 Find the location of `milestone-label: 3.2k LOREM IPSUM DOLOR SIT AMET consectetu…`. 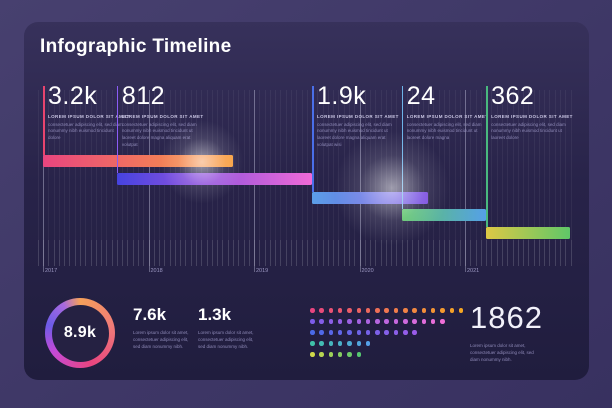

milestone-label: 3.2k LOREM IPSUM DOLOR SIT AMET consectetu… is located at coordinates (91, 113).